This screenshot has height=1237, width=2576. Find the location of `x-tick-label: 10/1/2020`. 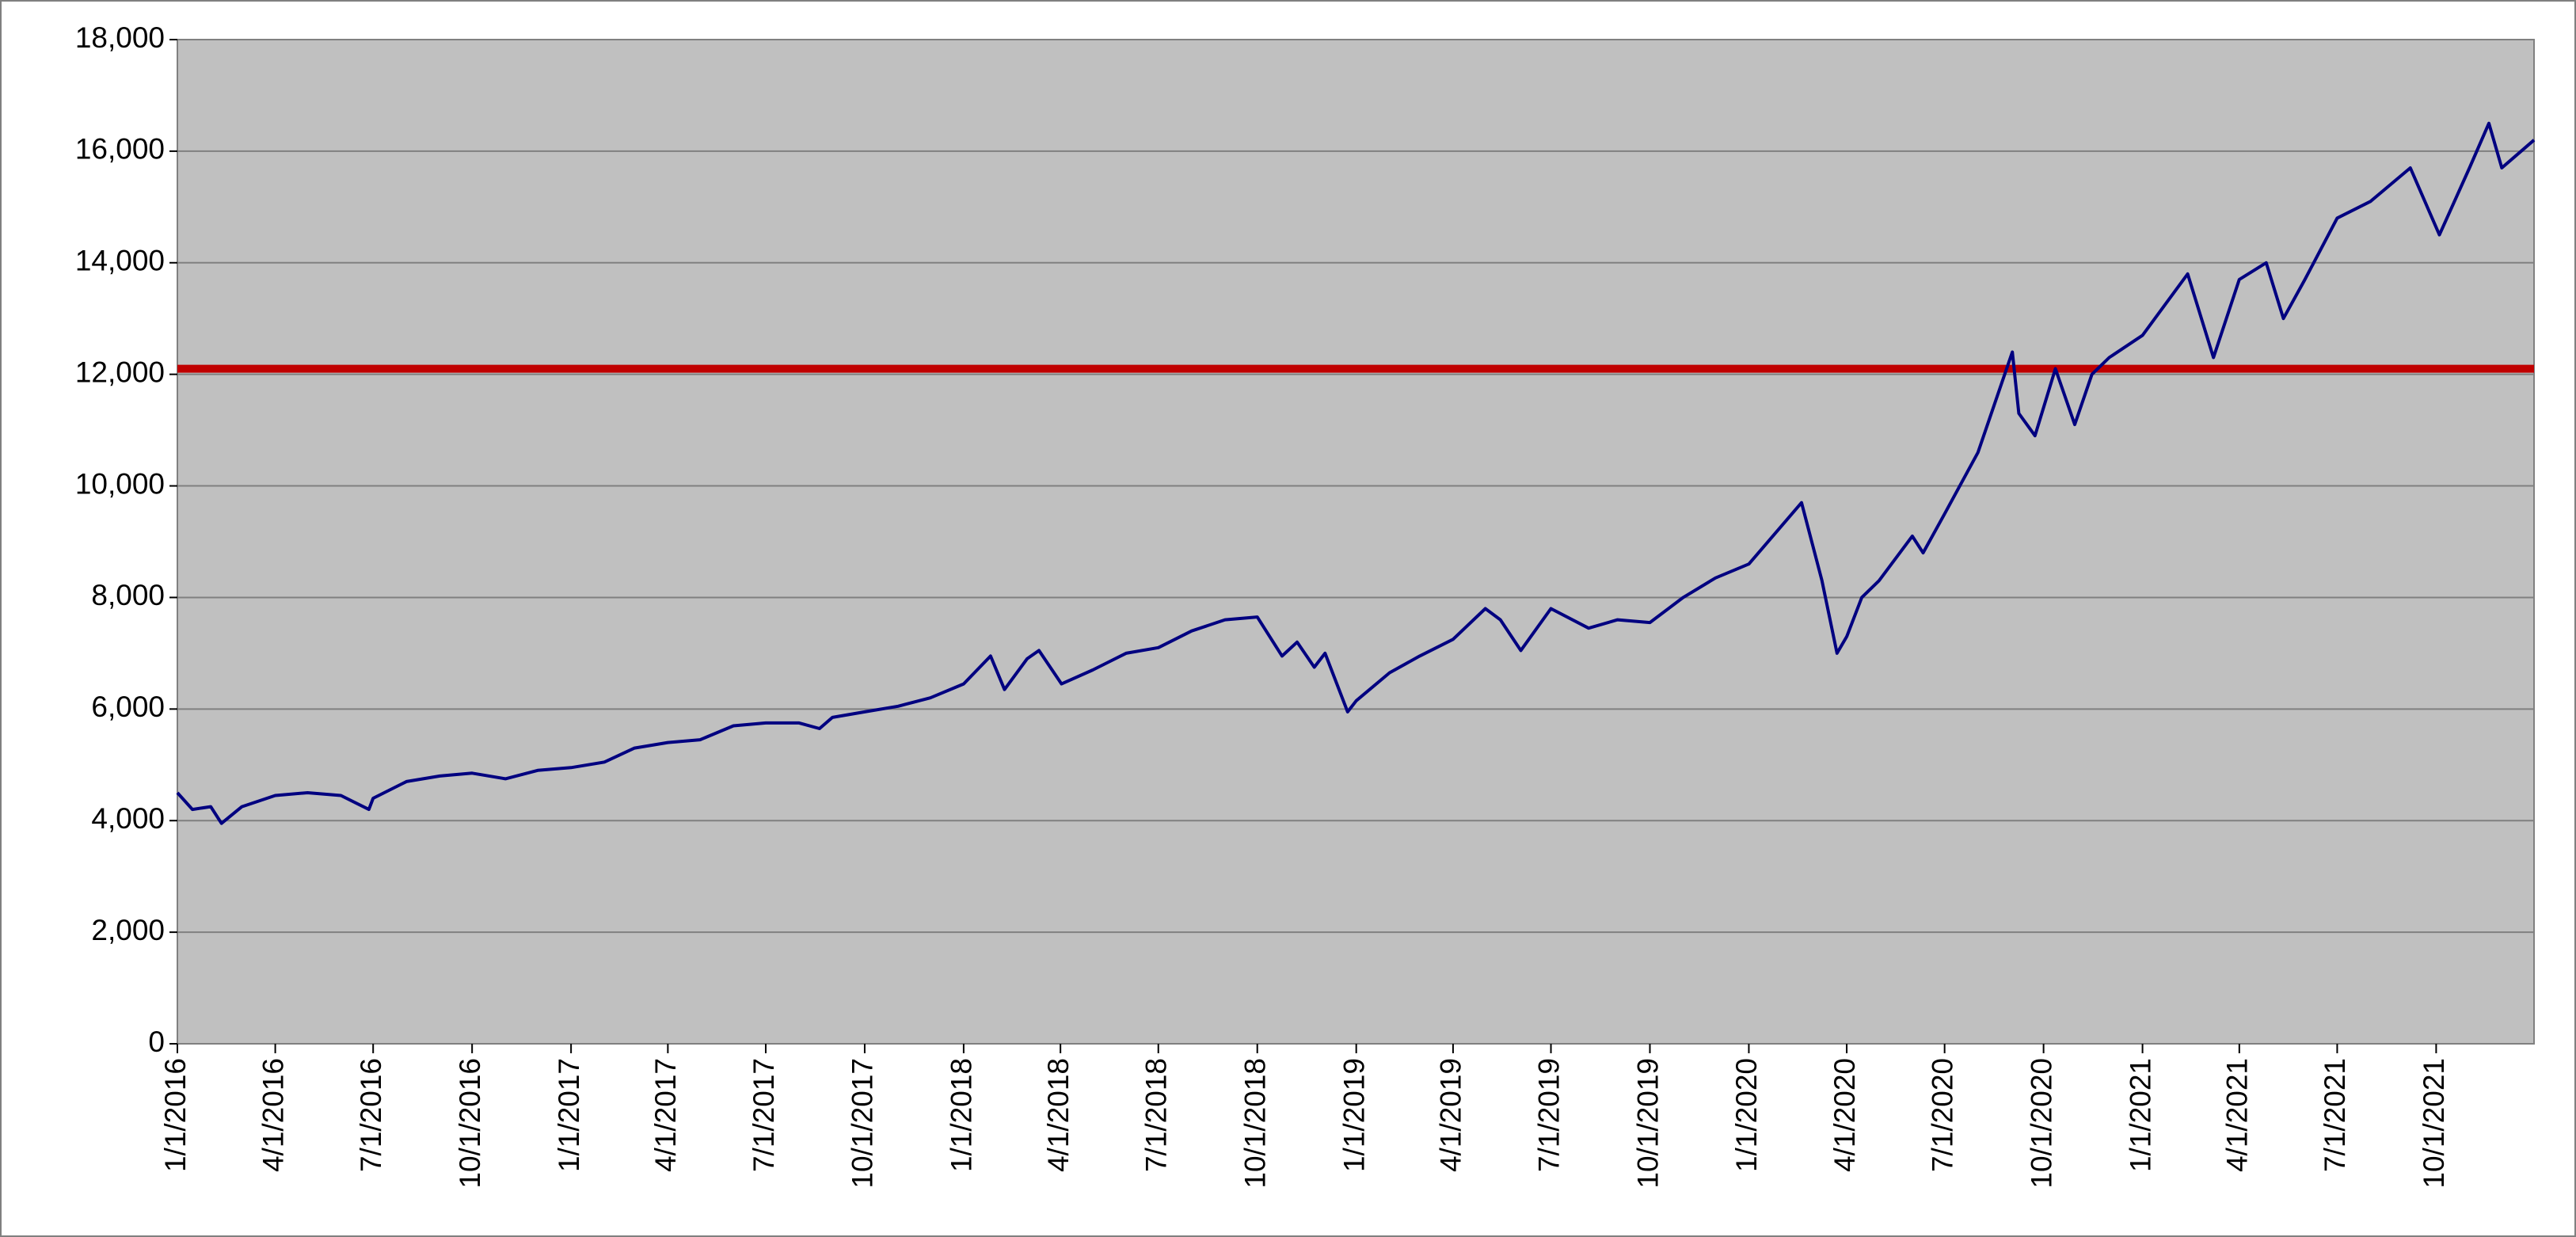

x-tick-label: 10/1/2020 is located at coordinates (2041, 1123).